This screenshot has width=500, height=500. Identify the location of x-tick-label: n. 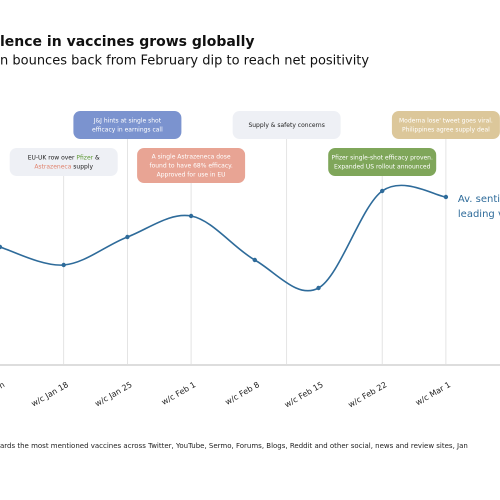
(3, 385).